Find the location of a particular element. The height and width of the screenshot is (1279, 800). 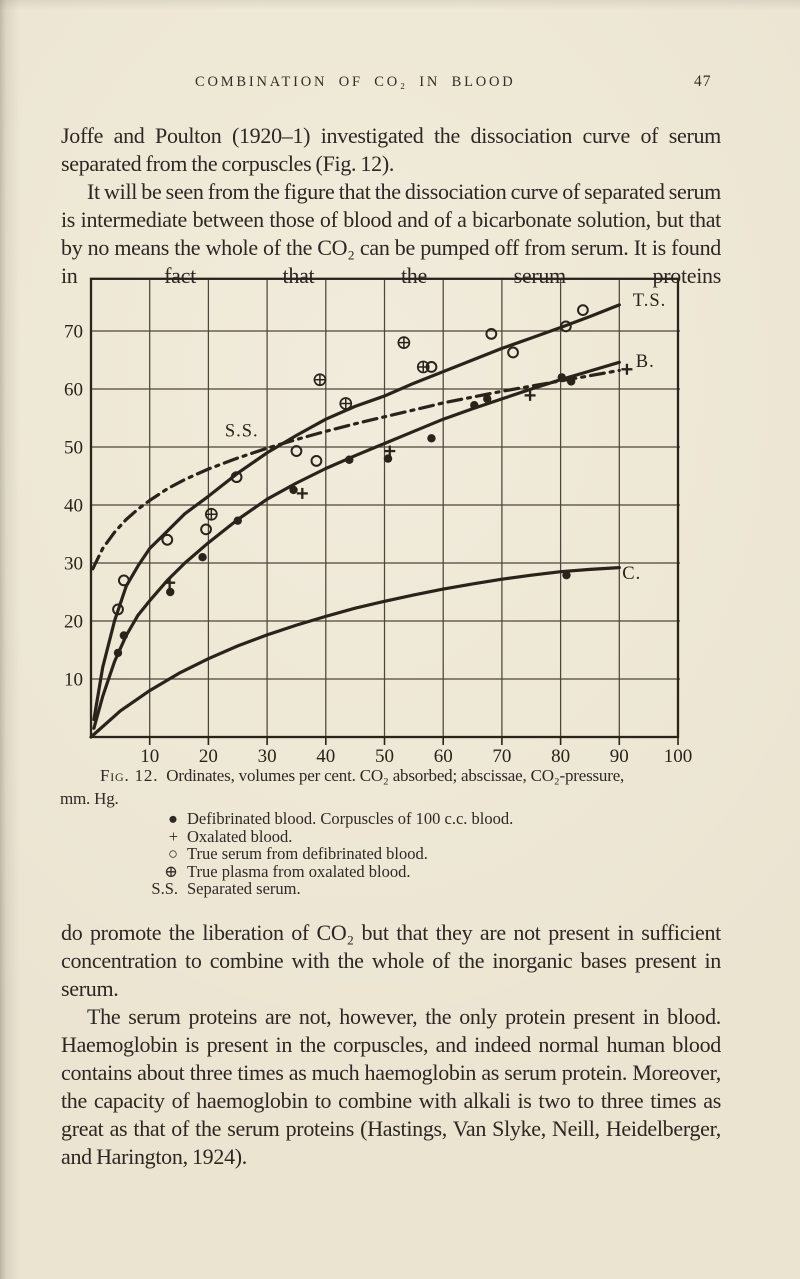

x-axis-tick-label: 30 is located at coordinates (267, 756).